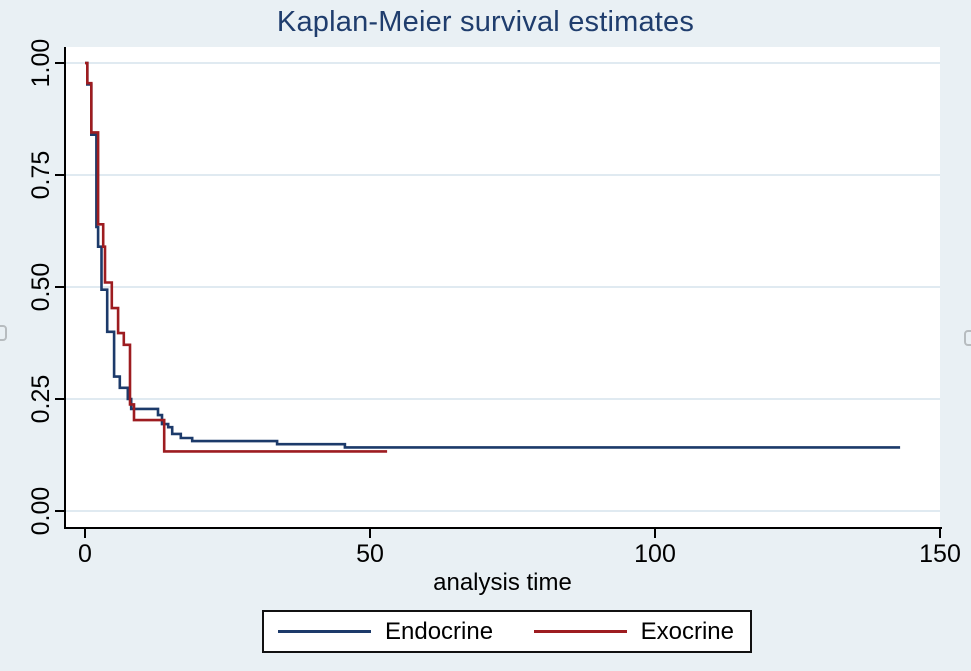  I want to click on y-tick-0.50, so click(59, 287).